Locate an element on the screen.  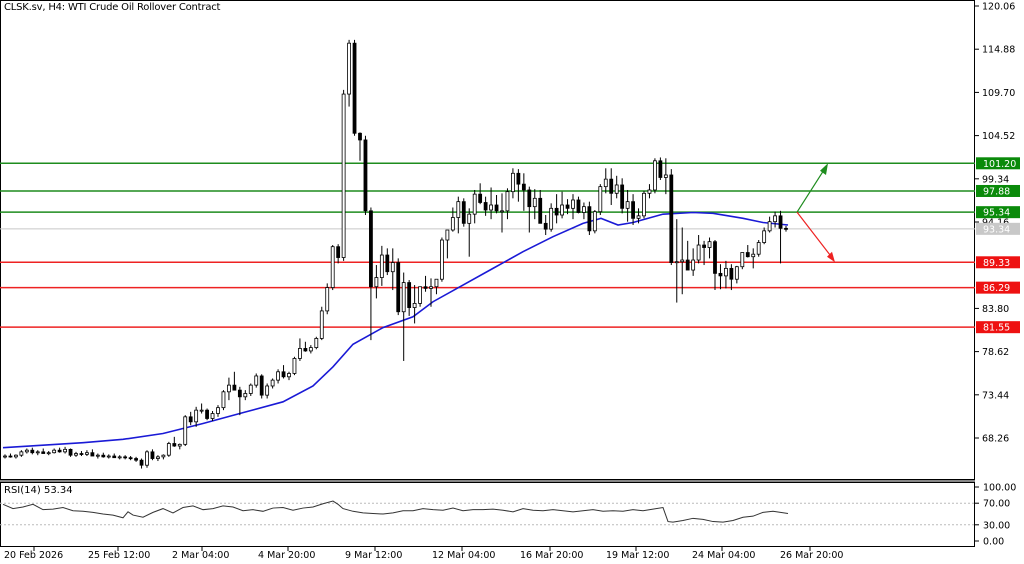
time-tick-label: 4 Mar 20:00 is located at coordinates (286, 555).